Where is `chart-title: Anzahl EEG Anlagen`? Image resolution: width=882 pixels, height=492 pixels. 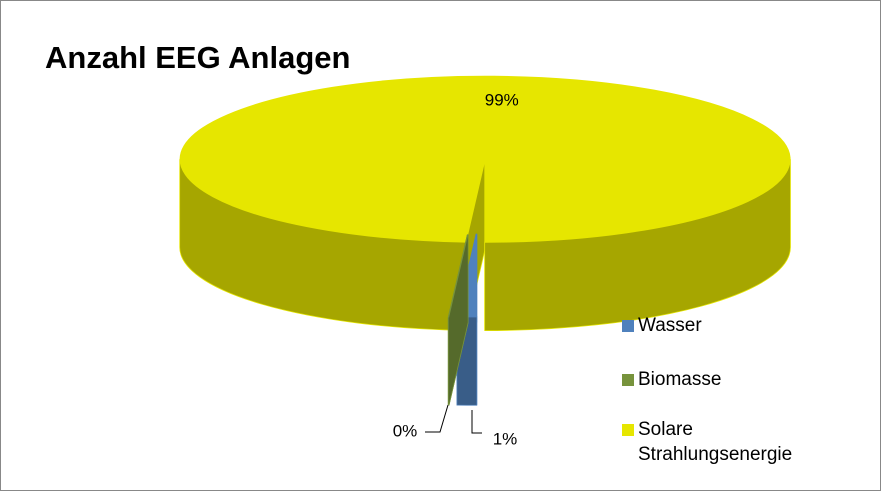
chart-title: Anzahl EEG Anlagen is located at coordinates (197, 57).